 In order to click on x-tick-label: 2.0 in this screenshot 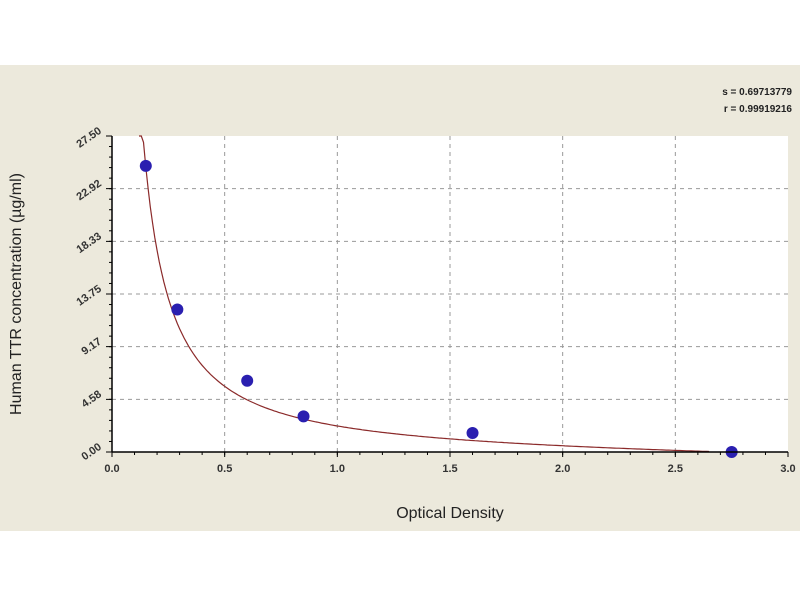, I will do `click(562, 469)`.